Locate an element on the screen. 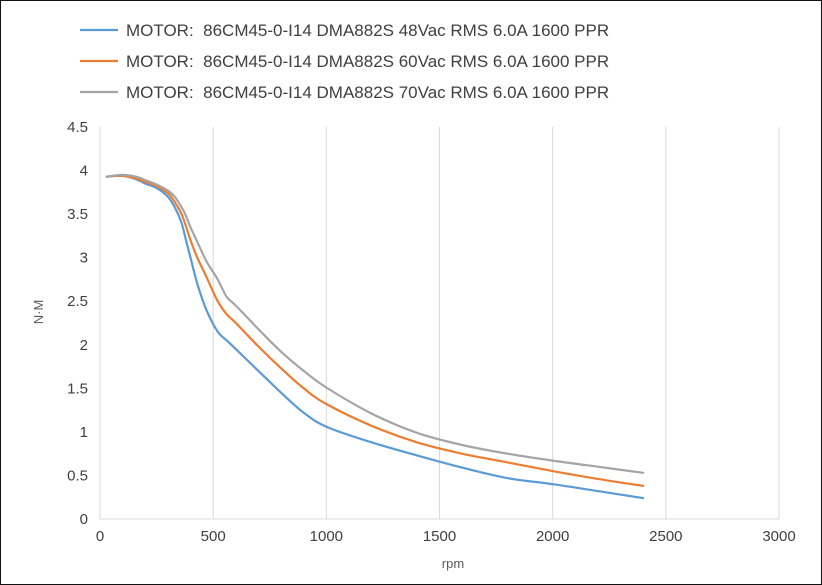  y-tick-label: 4 is located at coordinates (84, 171).